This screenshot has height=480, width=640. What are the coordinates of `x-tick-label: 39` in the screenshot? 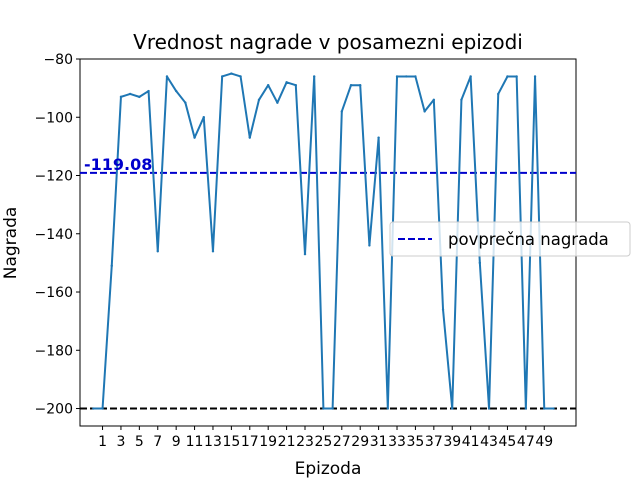 It's located at (452, 442).